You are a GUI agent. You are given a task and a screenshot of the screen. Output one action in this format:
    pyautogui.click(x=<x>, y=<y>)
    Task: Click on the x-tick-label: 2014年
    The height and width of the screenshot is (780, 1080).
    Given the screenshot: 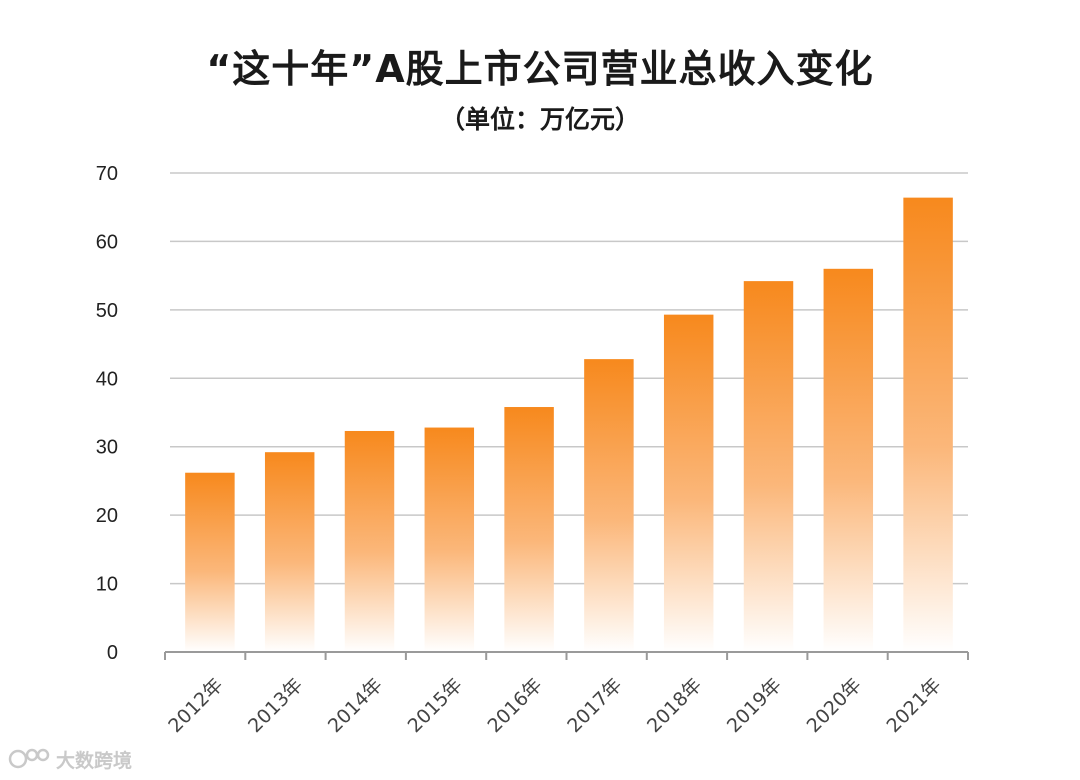 What is the action you would take?
    pyautogui.click(x=355, y=705)
    